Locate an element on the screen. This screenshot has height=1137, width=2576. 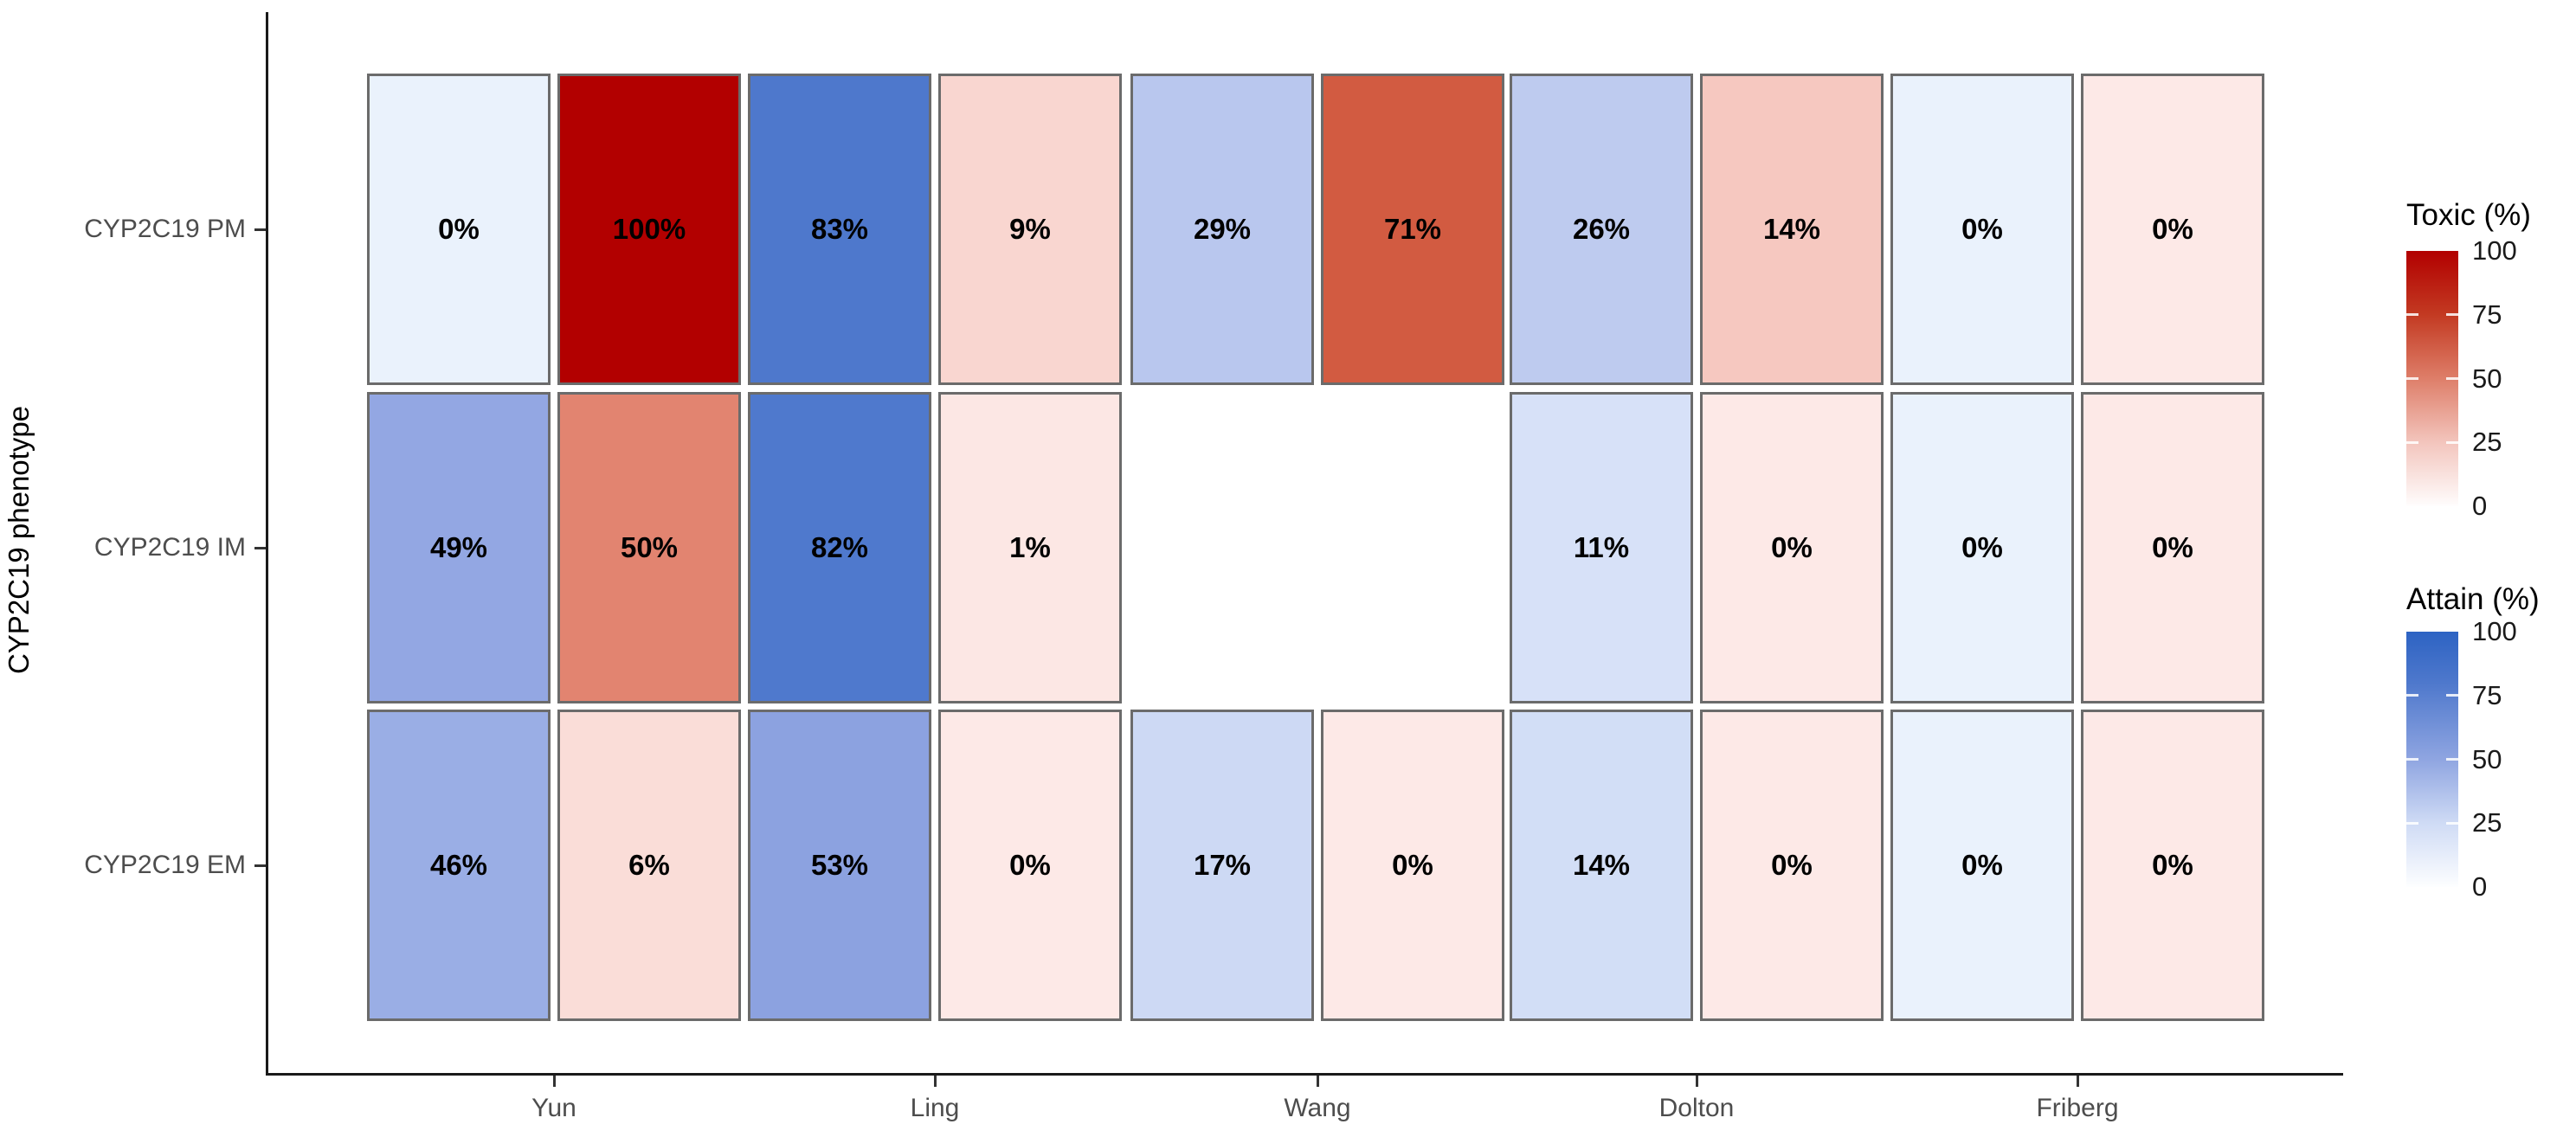
y-tick-label-cyp2c19-pm: CYP2C19 PM is located at coordinates (165, 229).